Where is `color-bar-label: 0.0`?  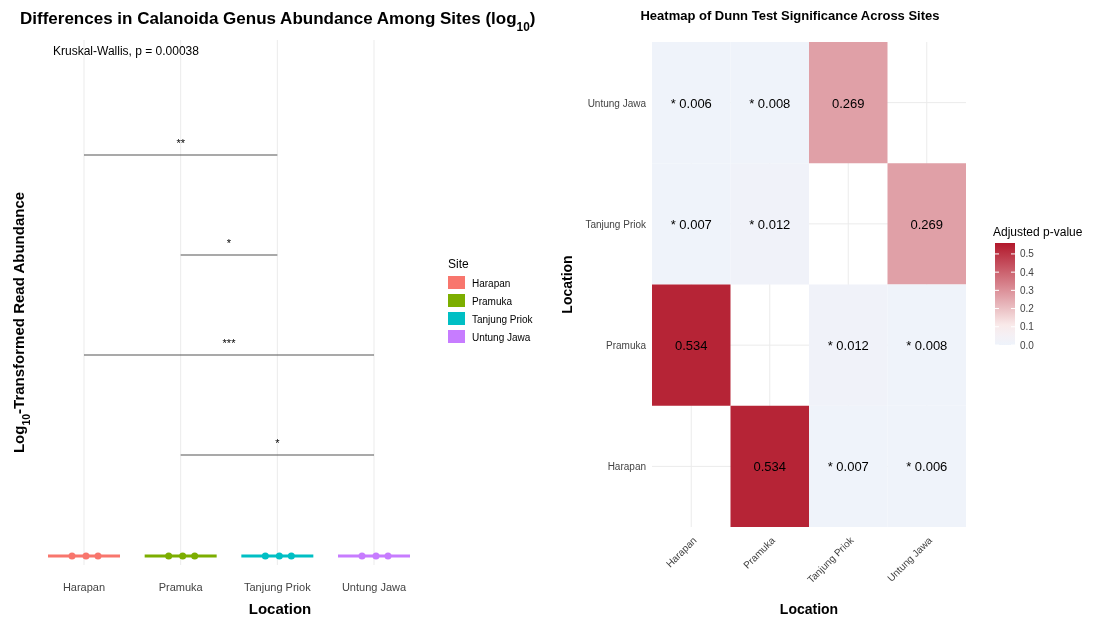 color-bar-label: 0.0 is located at coordinates (1027, 345).